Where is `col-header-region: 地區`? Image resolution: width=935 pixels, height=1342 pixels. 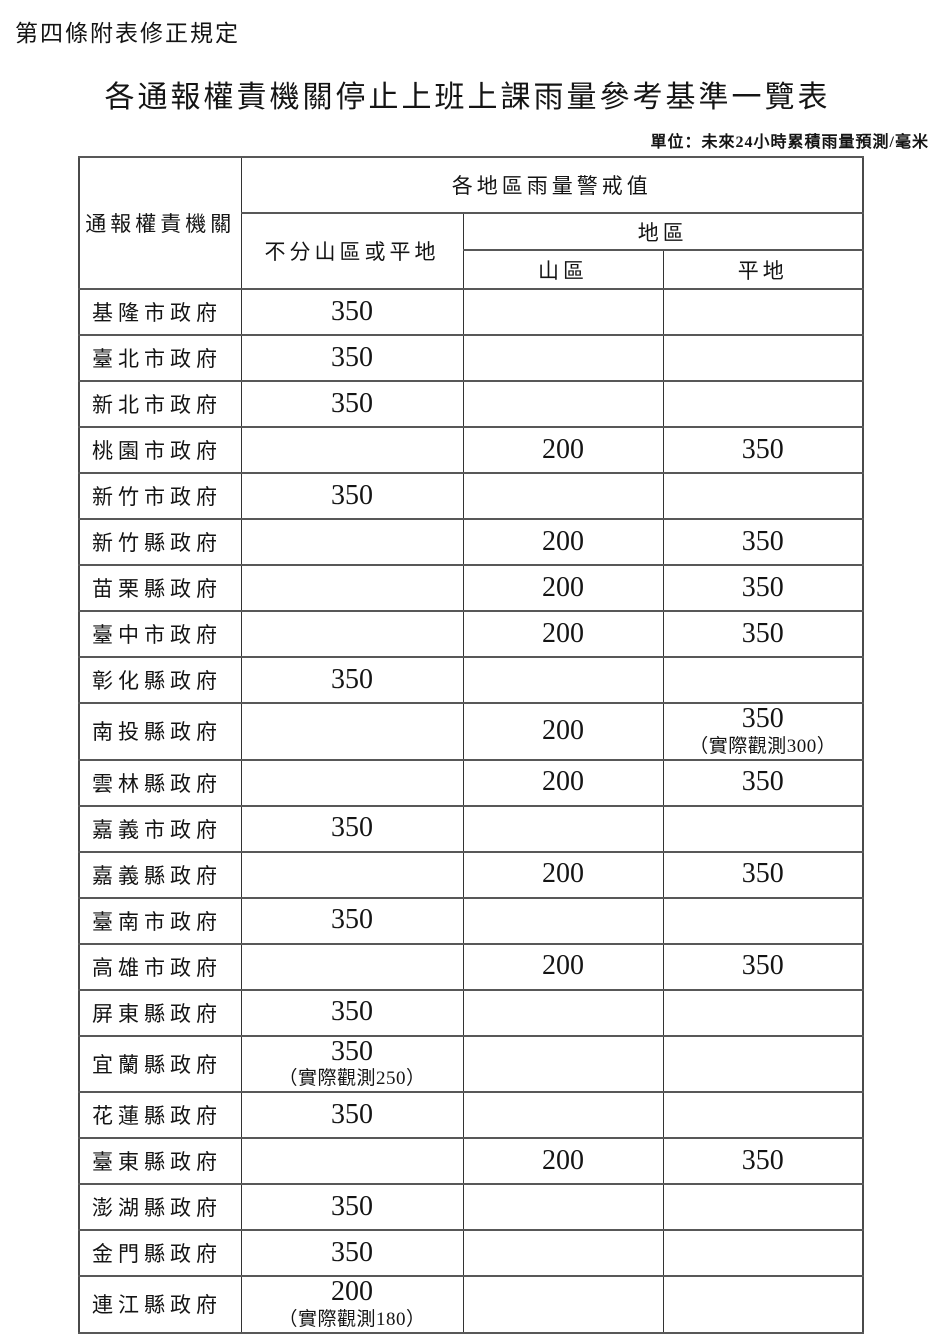 col-header-region: 地區 is located at coordinates (663, 231).